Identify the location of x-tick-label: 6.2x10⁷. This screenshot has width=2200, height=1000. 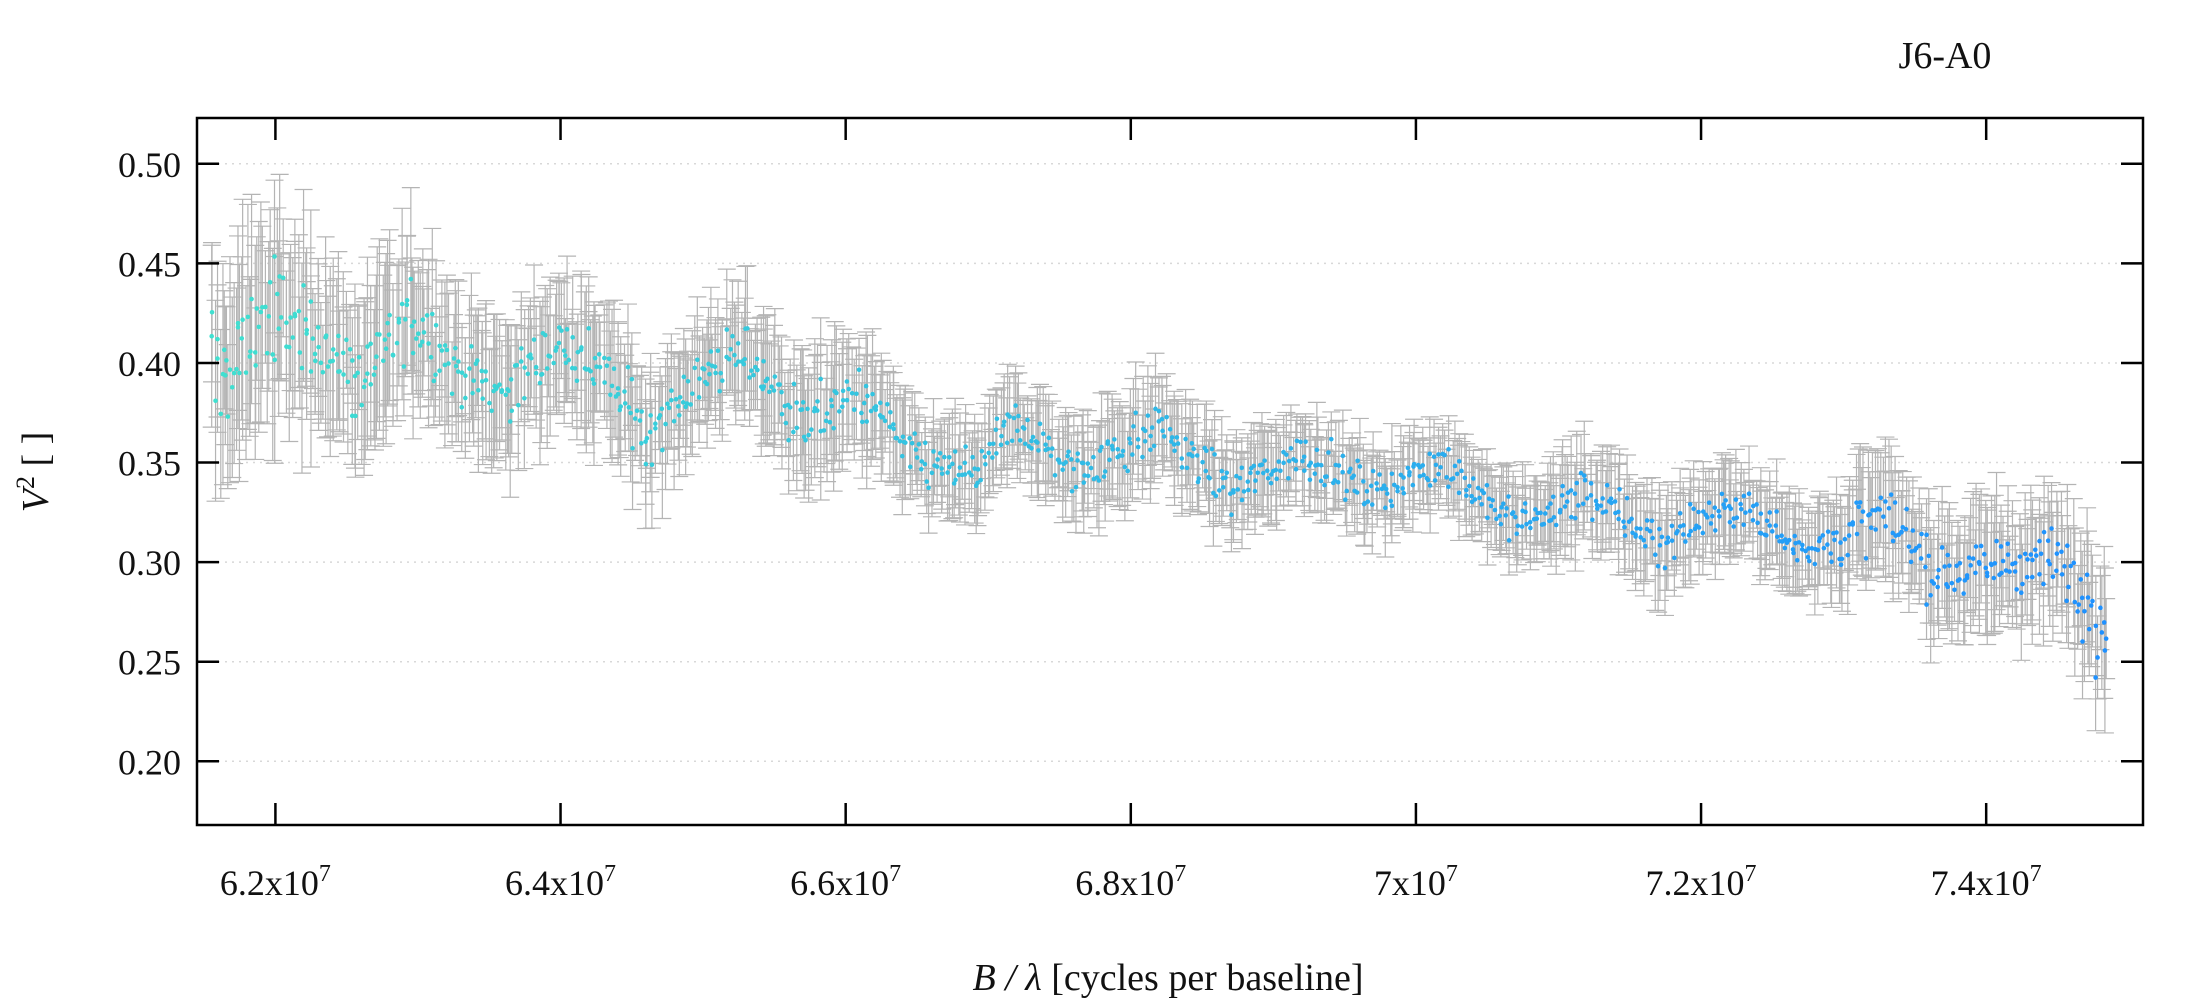
(275, 882).